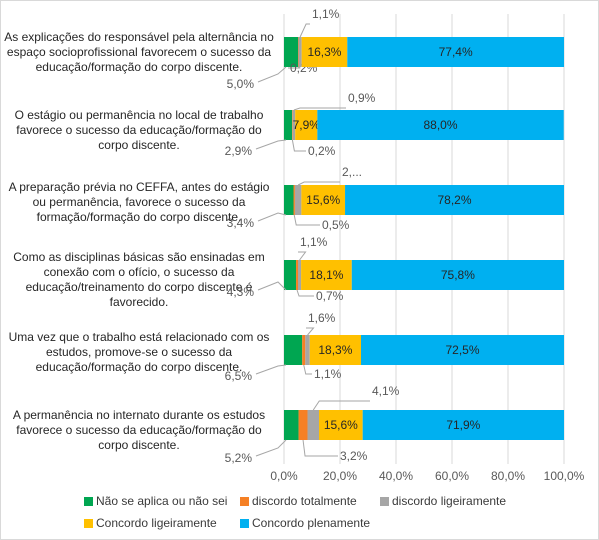  Describe the element at coordinates (241, 292) in the screenshot. I see `data-label: 4,3%` at that location.